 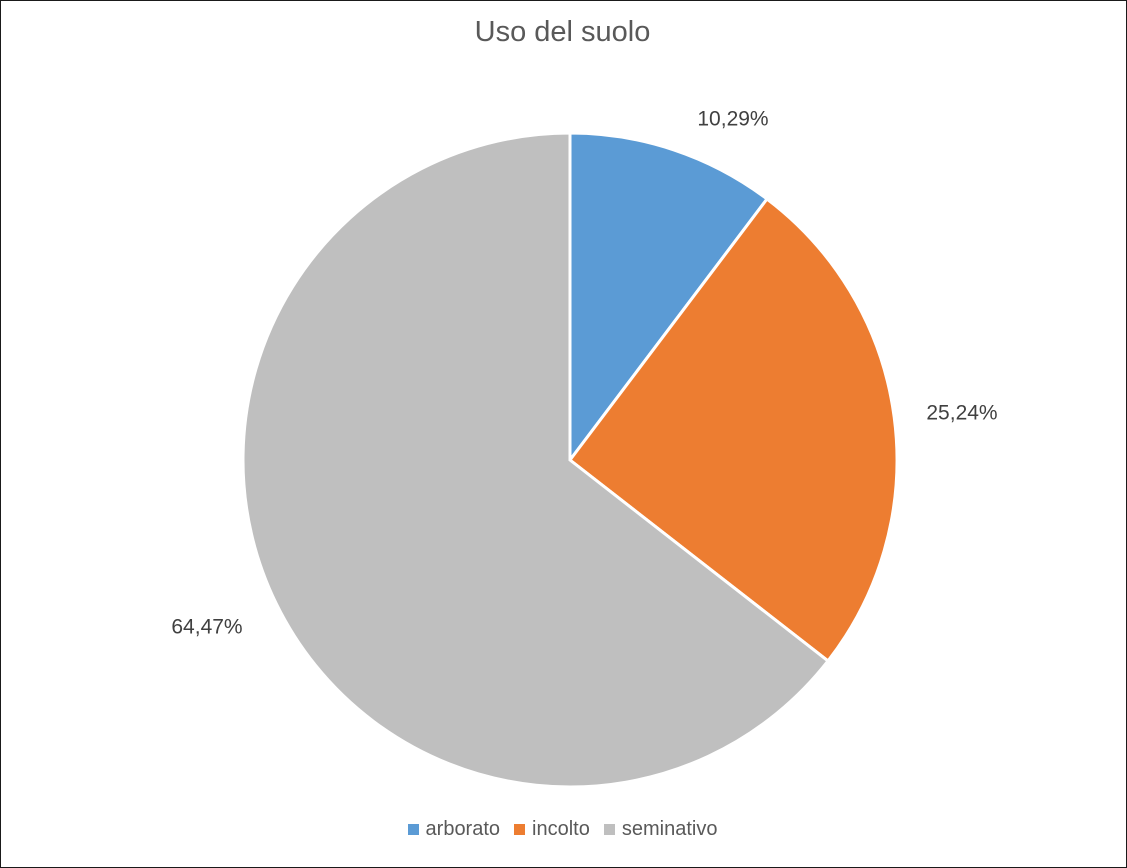 I want to click on data-label-seminativo: 64,47%, so click(x=206, y=627).